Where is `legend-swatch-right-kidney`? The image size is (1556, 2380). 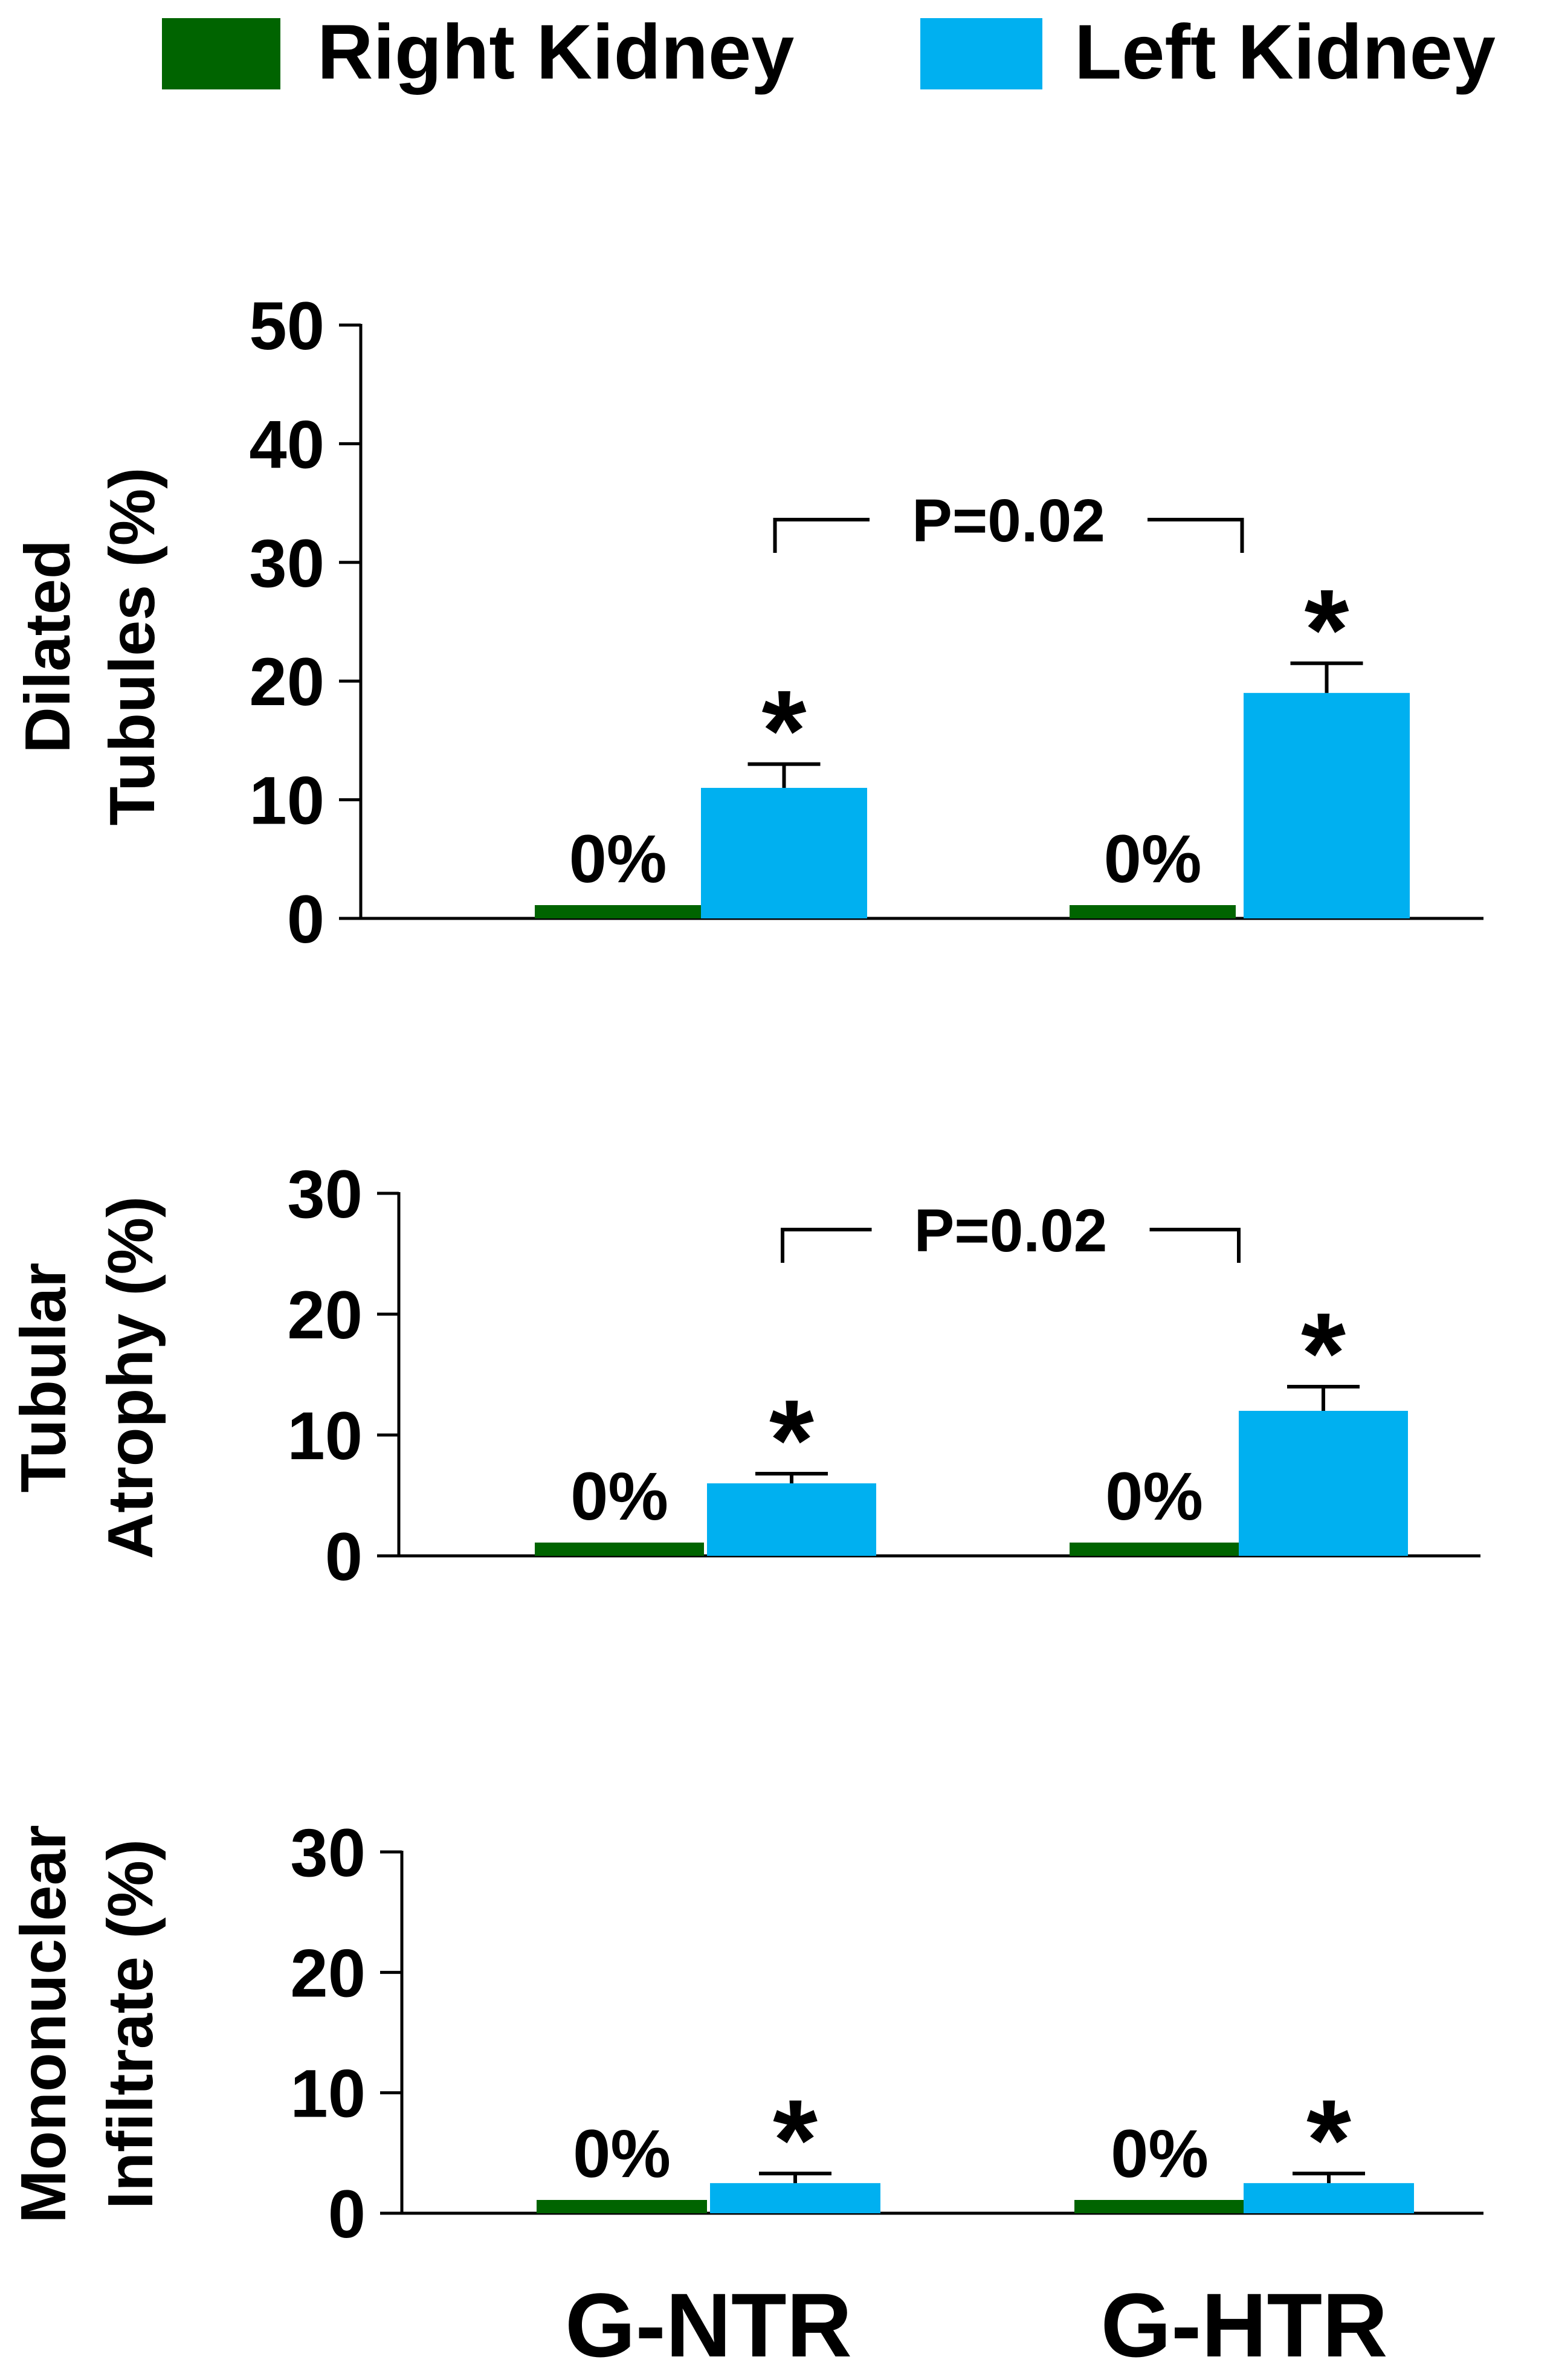
legend-swatch-right-kidney is located at coordinates (221, 53).